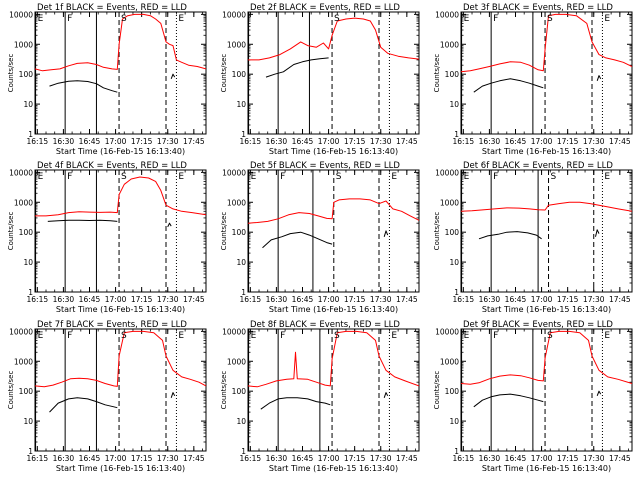 This screenshot has width=640, height=480. What do you see at coordinates (538, 325) in the screenshot?
I see `panel-title: Det 9f BLACK = Events, RED = LLD` at bounding box center [538, 325].